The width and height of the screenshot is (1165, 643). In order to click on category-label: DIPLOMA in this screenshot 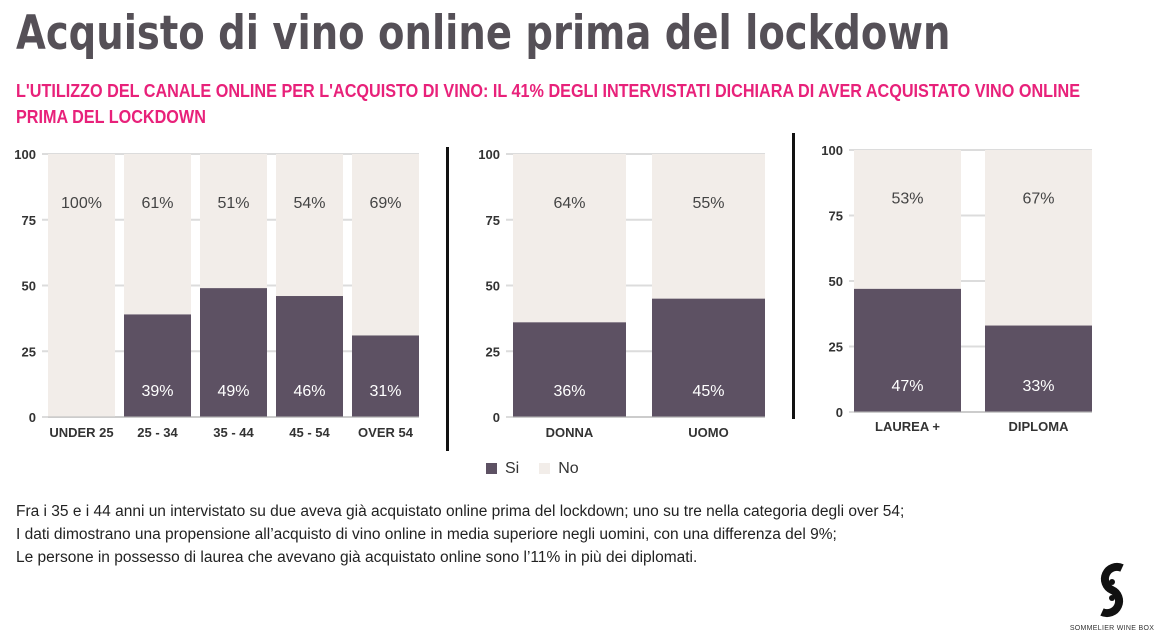, I will do `click(1039, 426)`.